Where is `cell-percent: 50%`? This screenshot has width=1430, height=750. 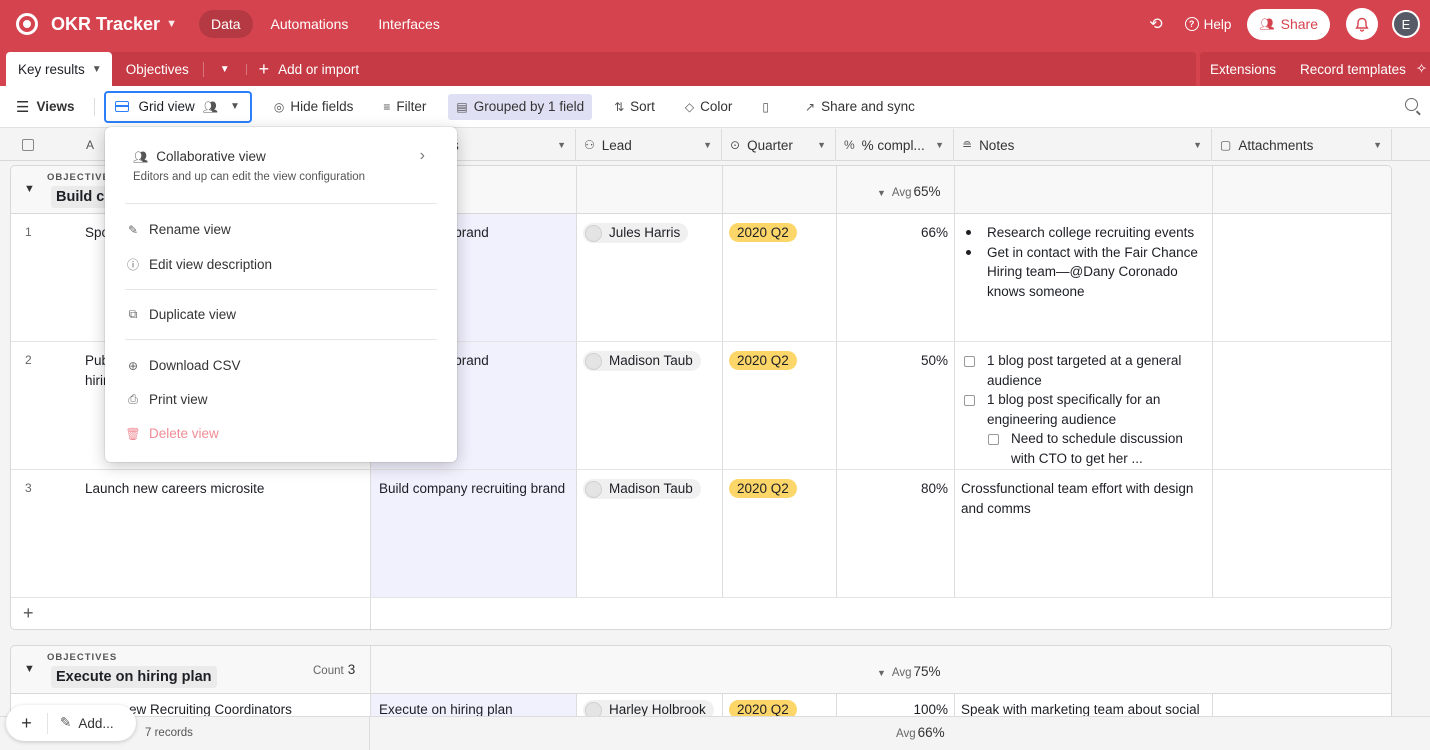 cell-percent: 50% is located at coordinates (934, 360).